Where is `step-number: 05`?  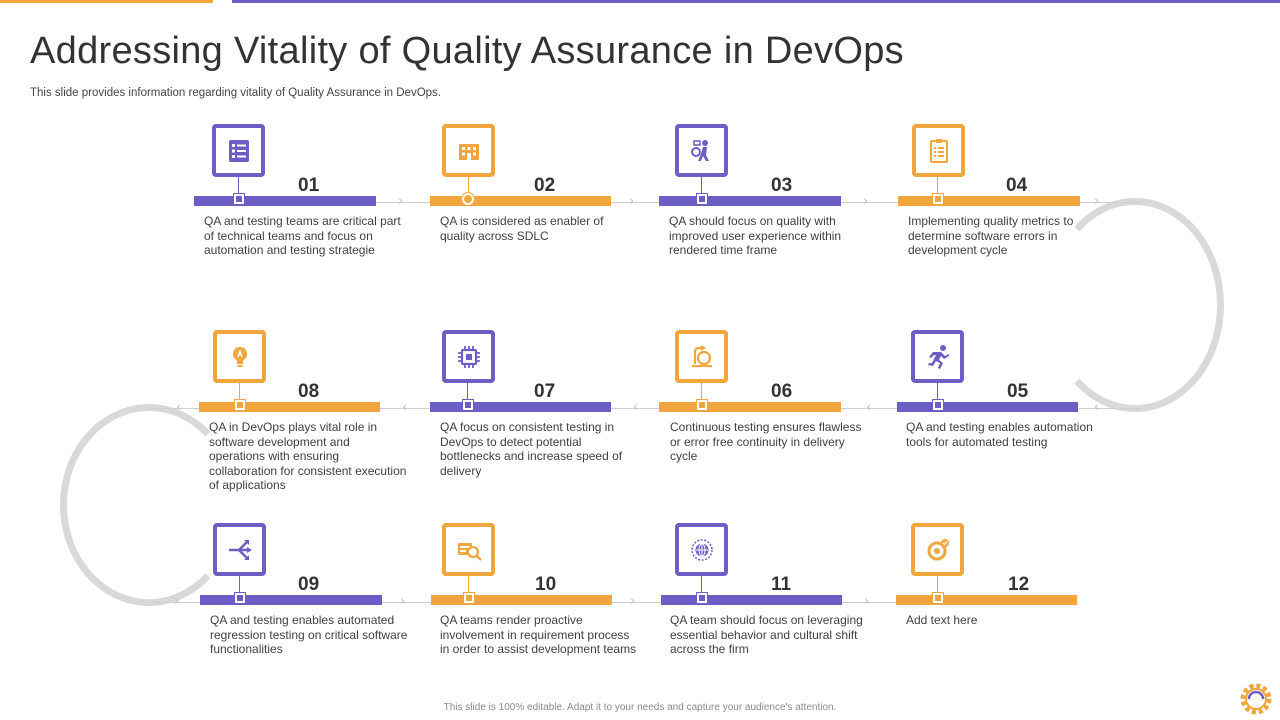 step-number: 05 is located at coordinates (1018, 391).